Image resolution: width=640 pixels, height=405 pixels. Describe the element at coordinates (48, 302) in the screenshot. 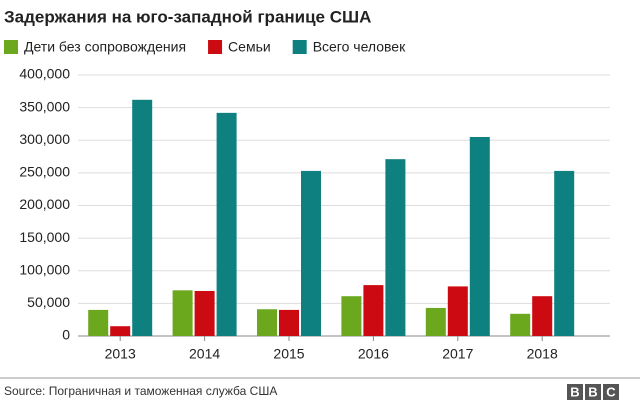

I see `y-tick-label: 50,000` at that location.